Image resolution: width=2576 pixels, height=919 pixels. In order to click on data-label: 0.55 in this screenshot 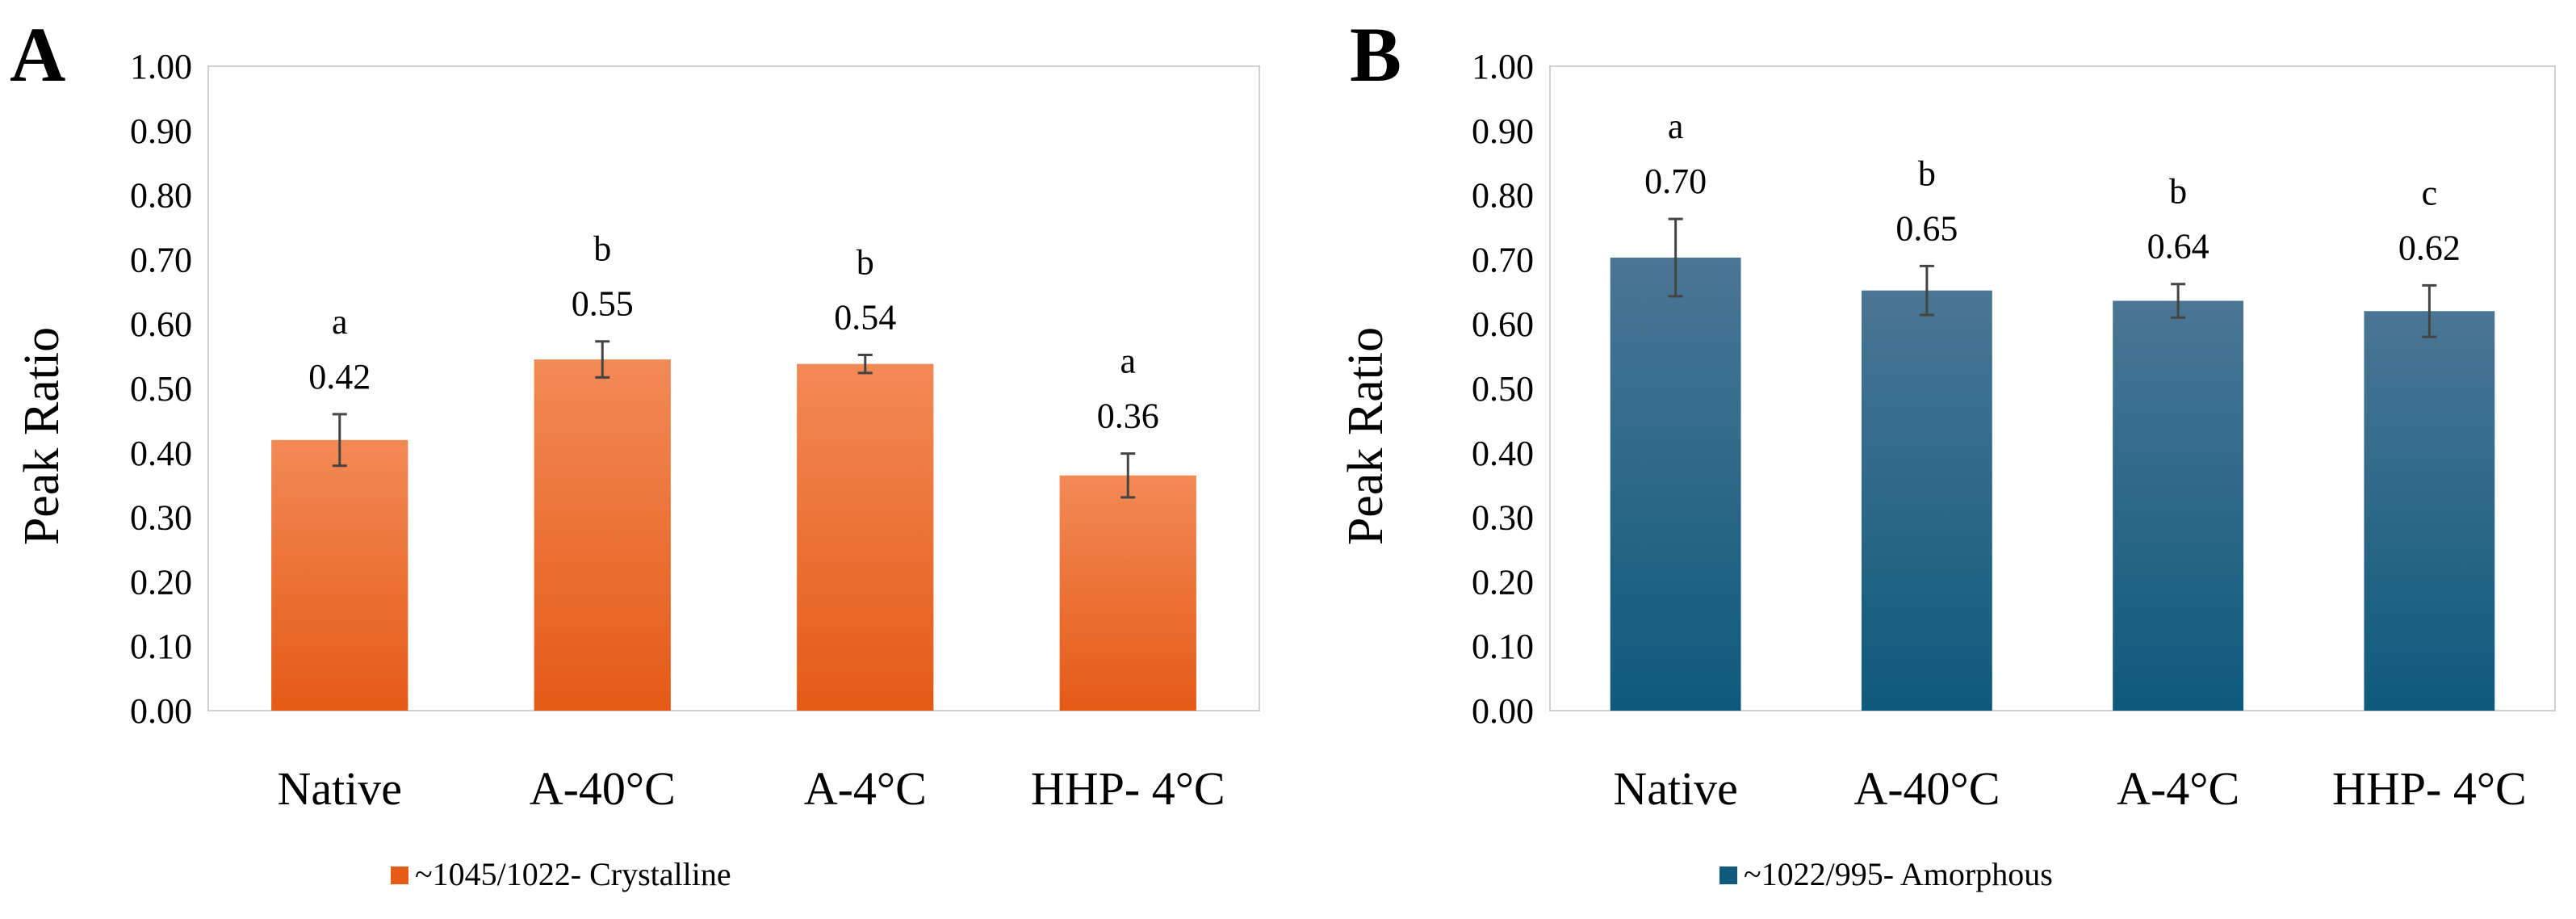, I will do `click(603, 304)`.